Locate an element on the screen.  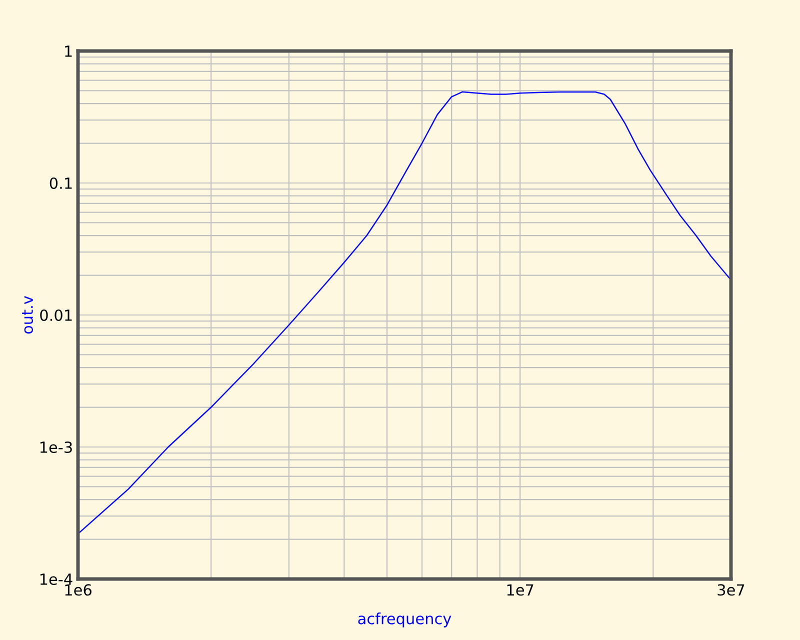
x-tick-label: 1e6 is located at coordinates (78, 590).